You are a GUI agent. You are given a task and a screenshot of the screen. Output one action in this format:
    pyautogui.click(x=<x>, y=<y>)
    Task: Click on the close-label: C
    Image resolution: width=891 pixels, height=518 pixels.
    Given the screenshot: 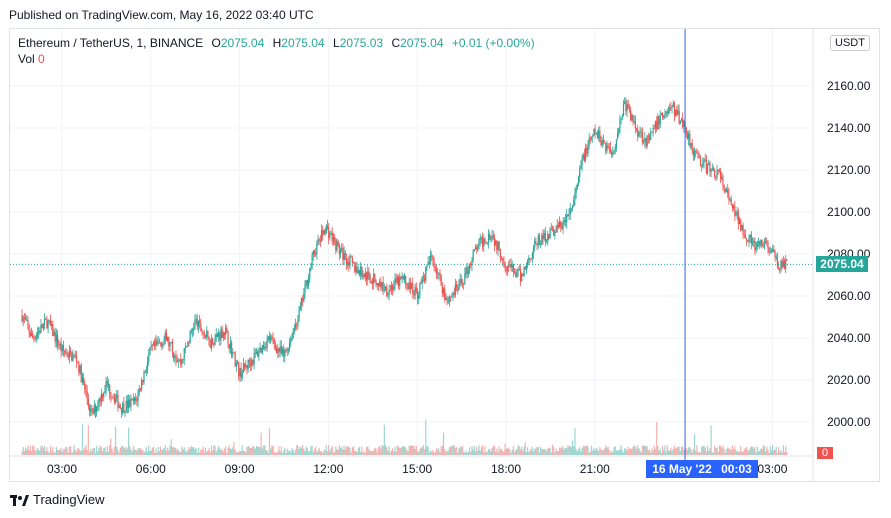 What is the action you would take?
    pyautogui.click(x=396, y=43)
    